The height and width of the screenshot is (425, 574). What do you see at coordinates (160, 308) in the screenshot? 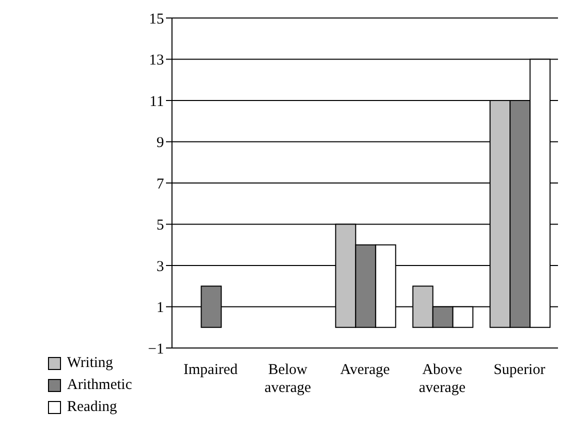
I see `y-tick-label: 1` at bounding box center [160, 308].